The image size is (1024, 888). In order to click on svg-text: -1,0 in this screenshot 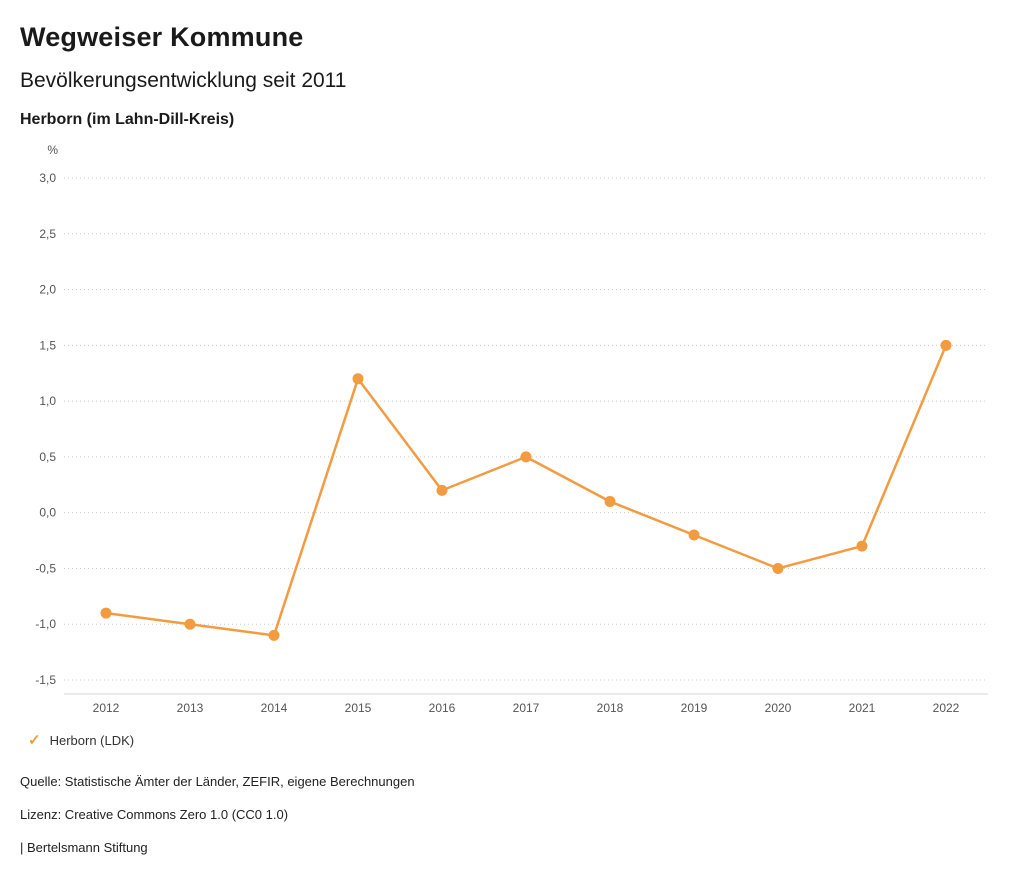, I will do `click(45, 624)`.